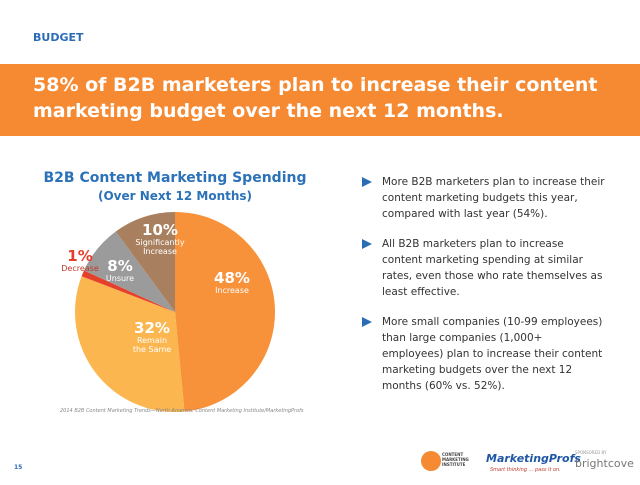 The width and height of the screenshot is (640, 485). What do you see at coordinates (160, 230) in the screenshot?
I see `slice-value: 10%` at bounding box center [160, 230].